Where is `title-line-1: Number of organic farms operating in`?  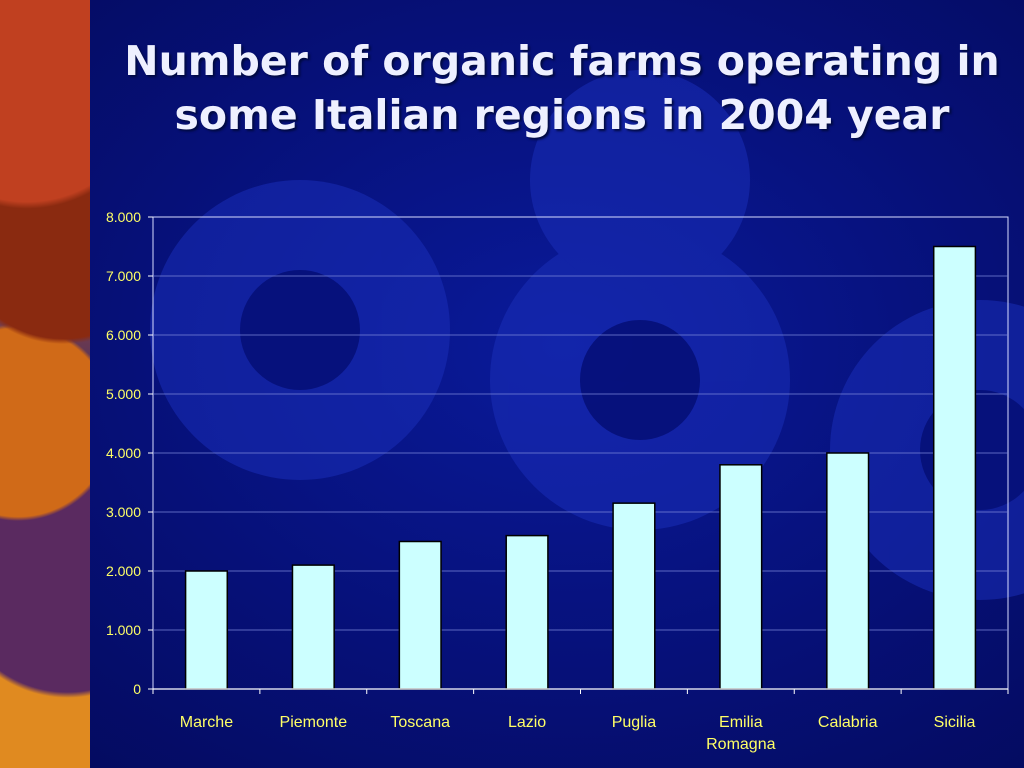
title-line-1: Number of organic farms operating in is located at coordinates (562, 61).